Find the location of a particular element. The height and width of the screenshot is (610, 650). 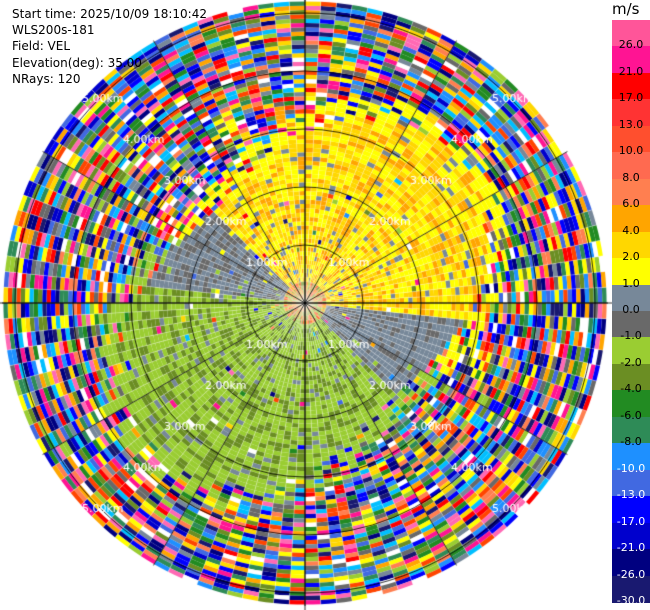

colorbar-tick-label: 2.0 is located at coordinates (631, 257).